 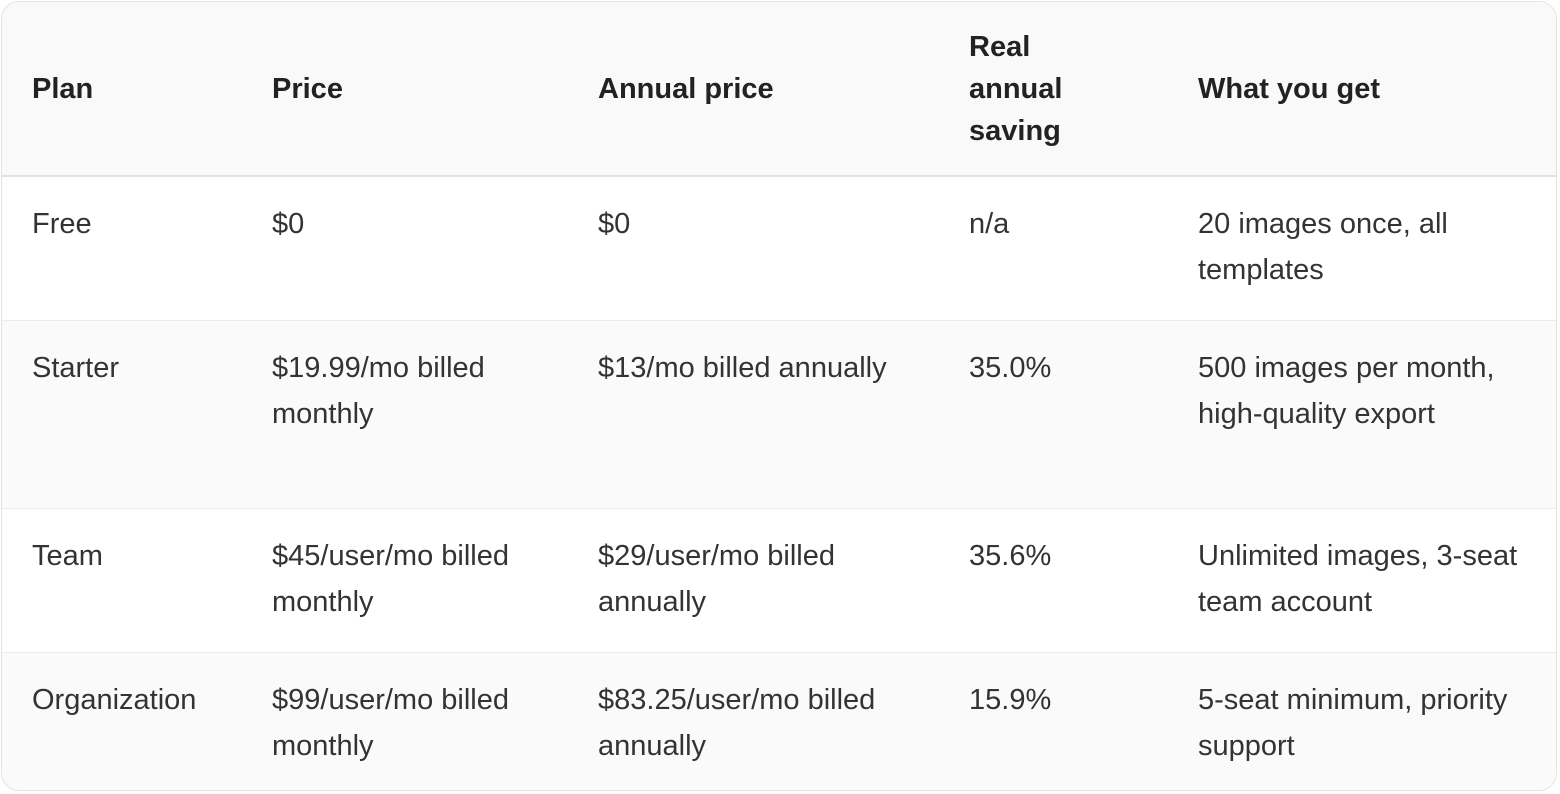 I want to click on header-what-you-get: What you get, so click(x=1362, y=89).